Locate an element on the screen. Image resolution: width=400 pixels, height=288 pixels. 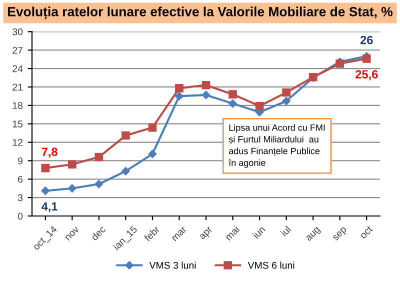
x-tick-label: mar is located at coordinates (179, 234).